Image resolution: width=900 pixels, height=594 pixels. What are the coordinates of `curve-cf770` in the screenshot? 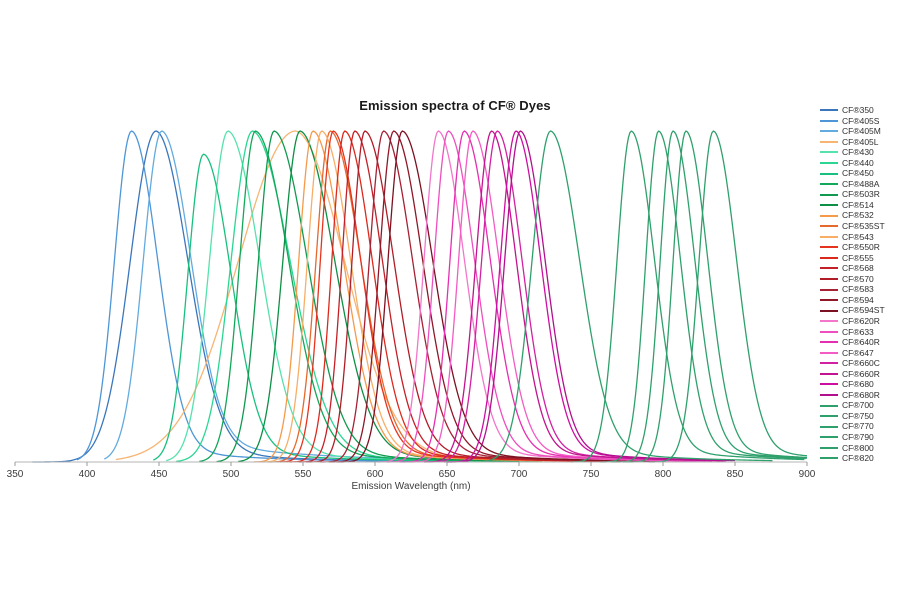 It's located at (702, 296).